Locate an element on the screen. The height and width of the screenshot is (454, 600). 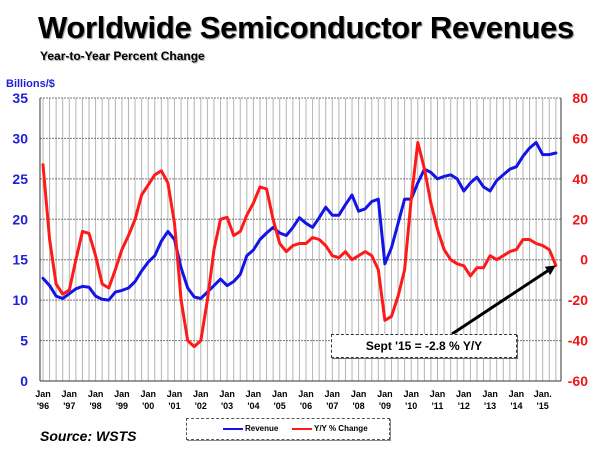
x-tick-label-year: '98 is located at coordinates (96, 406).